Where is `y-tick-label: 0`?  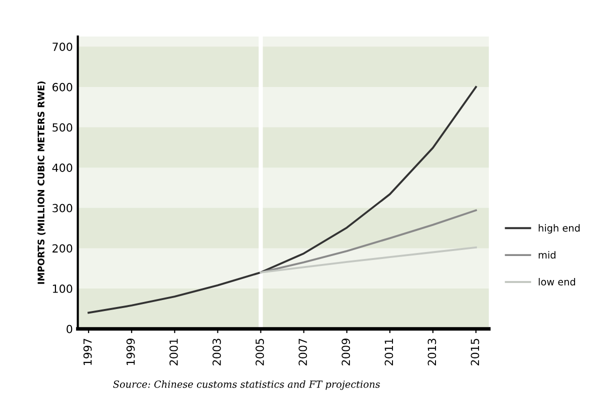 y-tick-label: 0 is located at coordinates (69, 329).